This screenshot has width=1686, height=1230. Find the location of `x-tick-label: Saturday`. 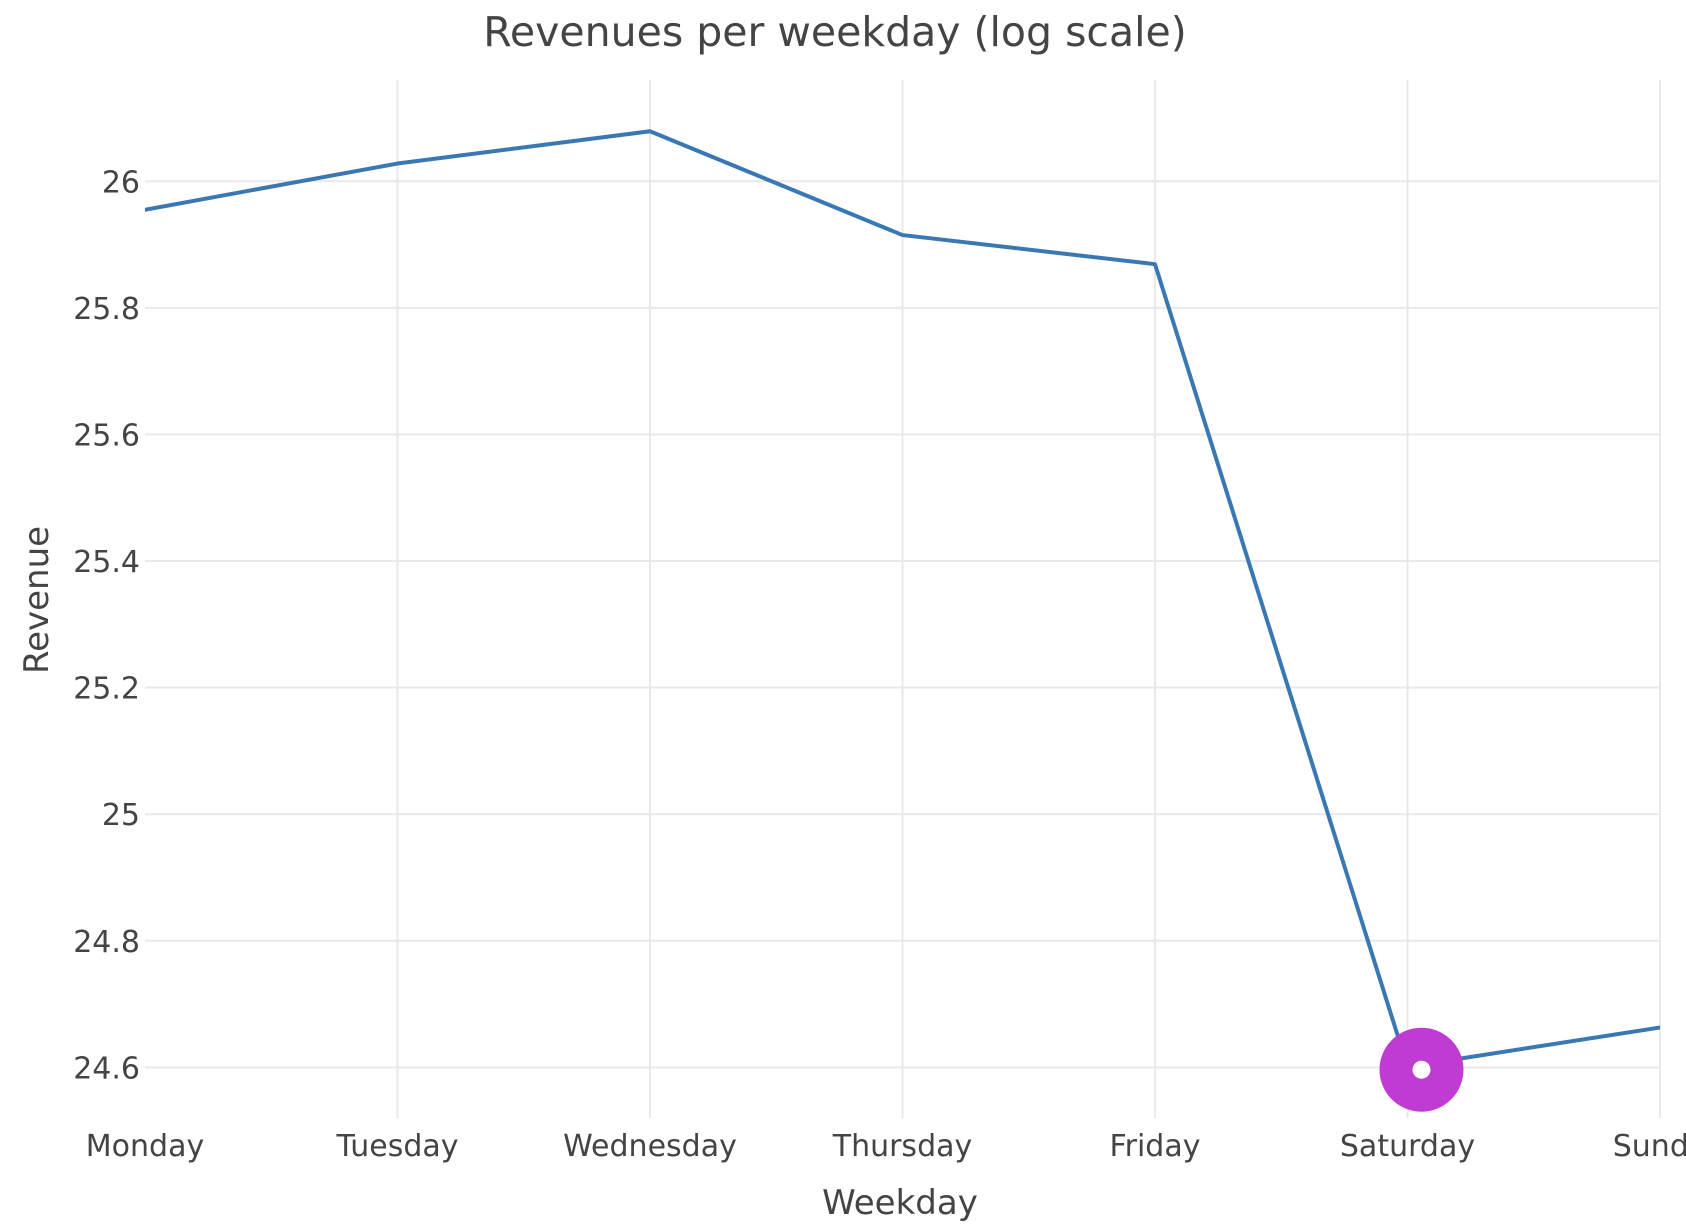

x-tick-label: Saturday is located at coordinates (1407, 1146).